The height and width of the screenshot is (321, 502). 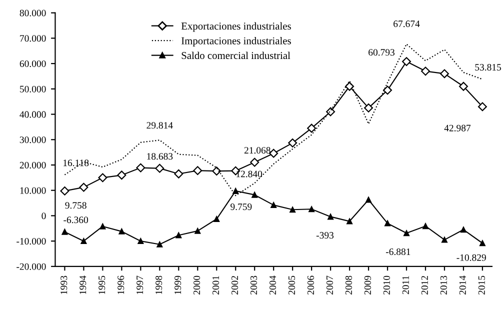 What do you see at coordinates (481, 285) in the screenshot?
I see `x-tick-label: 2015` at bounding box center [481, 285].